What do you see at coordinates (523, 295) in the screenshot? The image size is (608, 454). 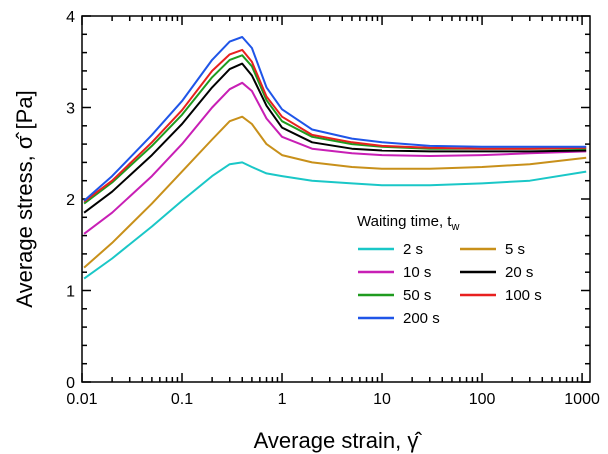 I see `legend-label: 100 s` at bounding box center [523, 295].